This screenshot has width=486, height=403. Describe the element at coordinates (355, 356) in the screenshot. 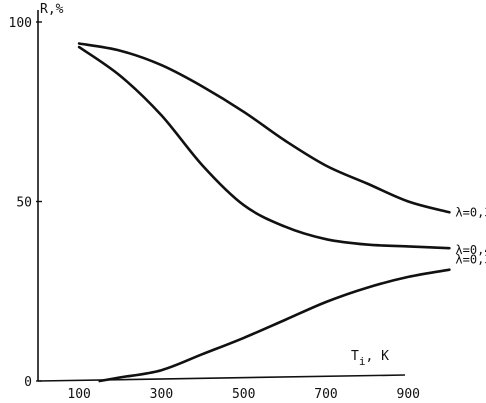

I see `x-axis-label-main: T` at that location.